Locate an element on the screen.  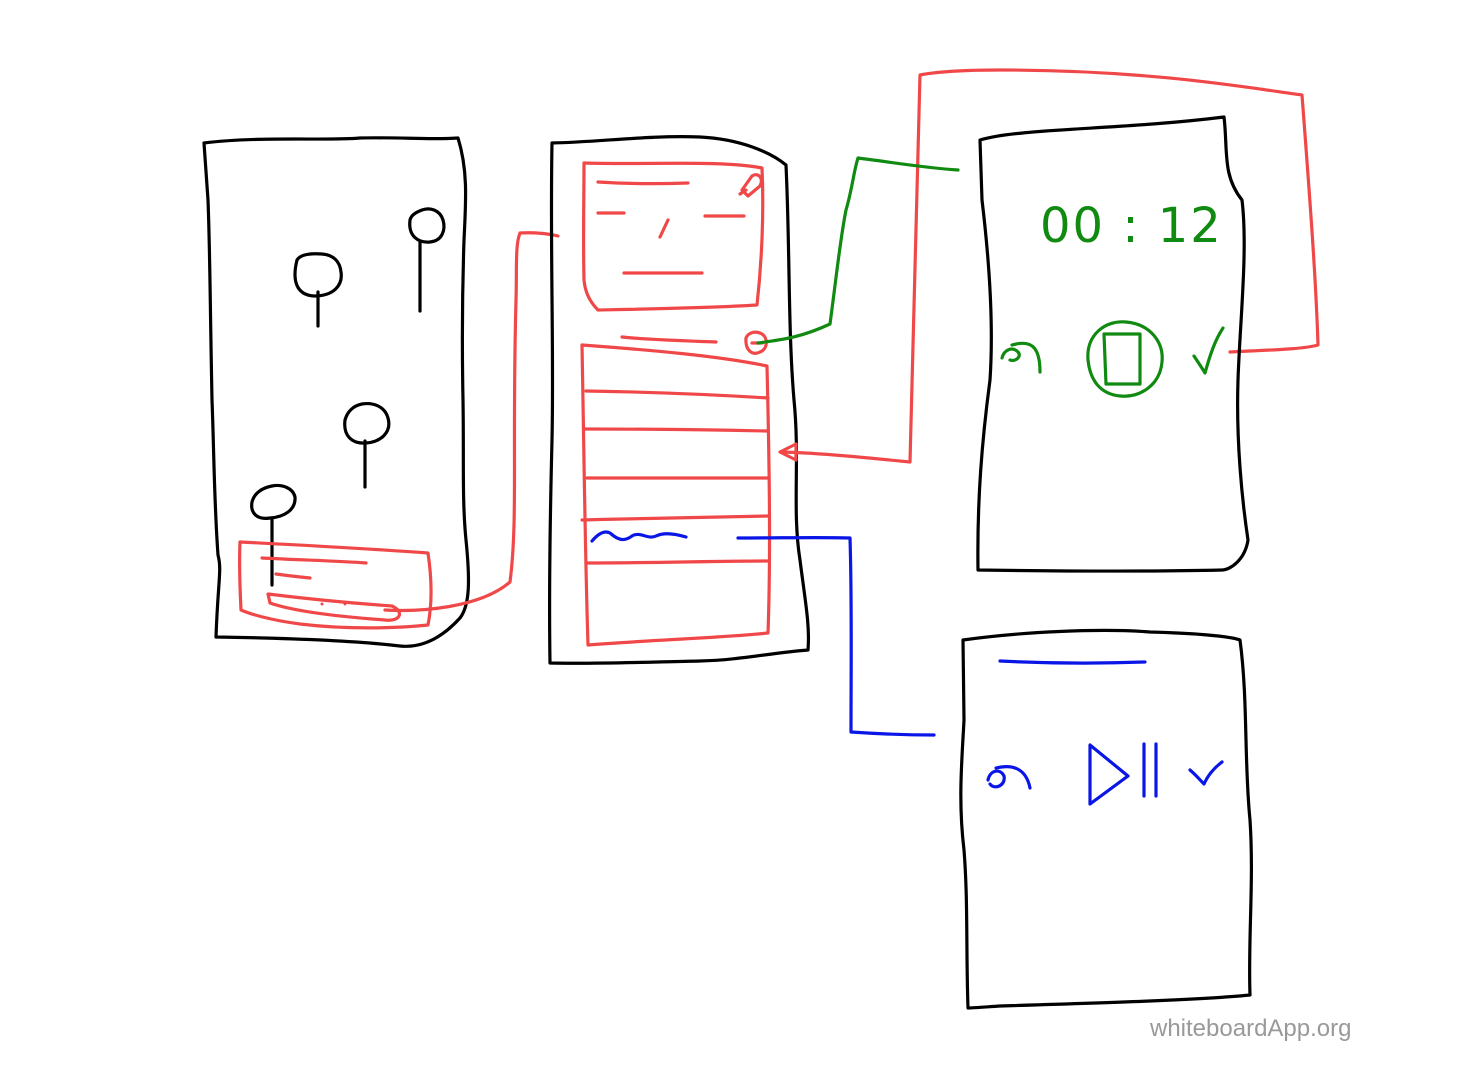
stop-icon is located at coordinates (1125, 359).